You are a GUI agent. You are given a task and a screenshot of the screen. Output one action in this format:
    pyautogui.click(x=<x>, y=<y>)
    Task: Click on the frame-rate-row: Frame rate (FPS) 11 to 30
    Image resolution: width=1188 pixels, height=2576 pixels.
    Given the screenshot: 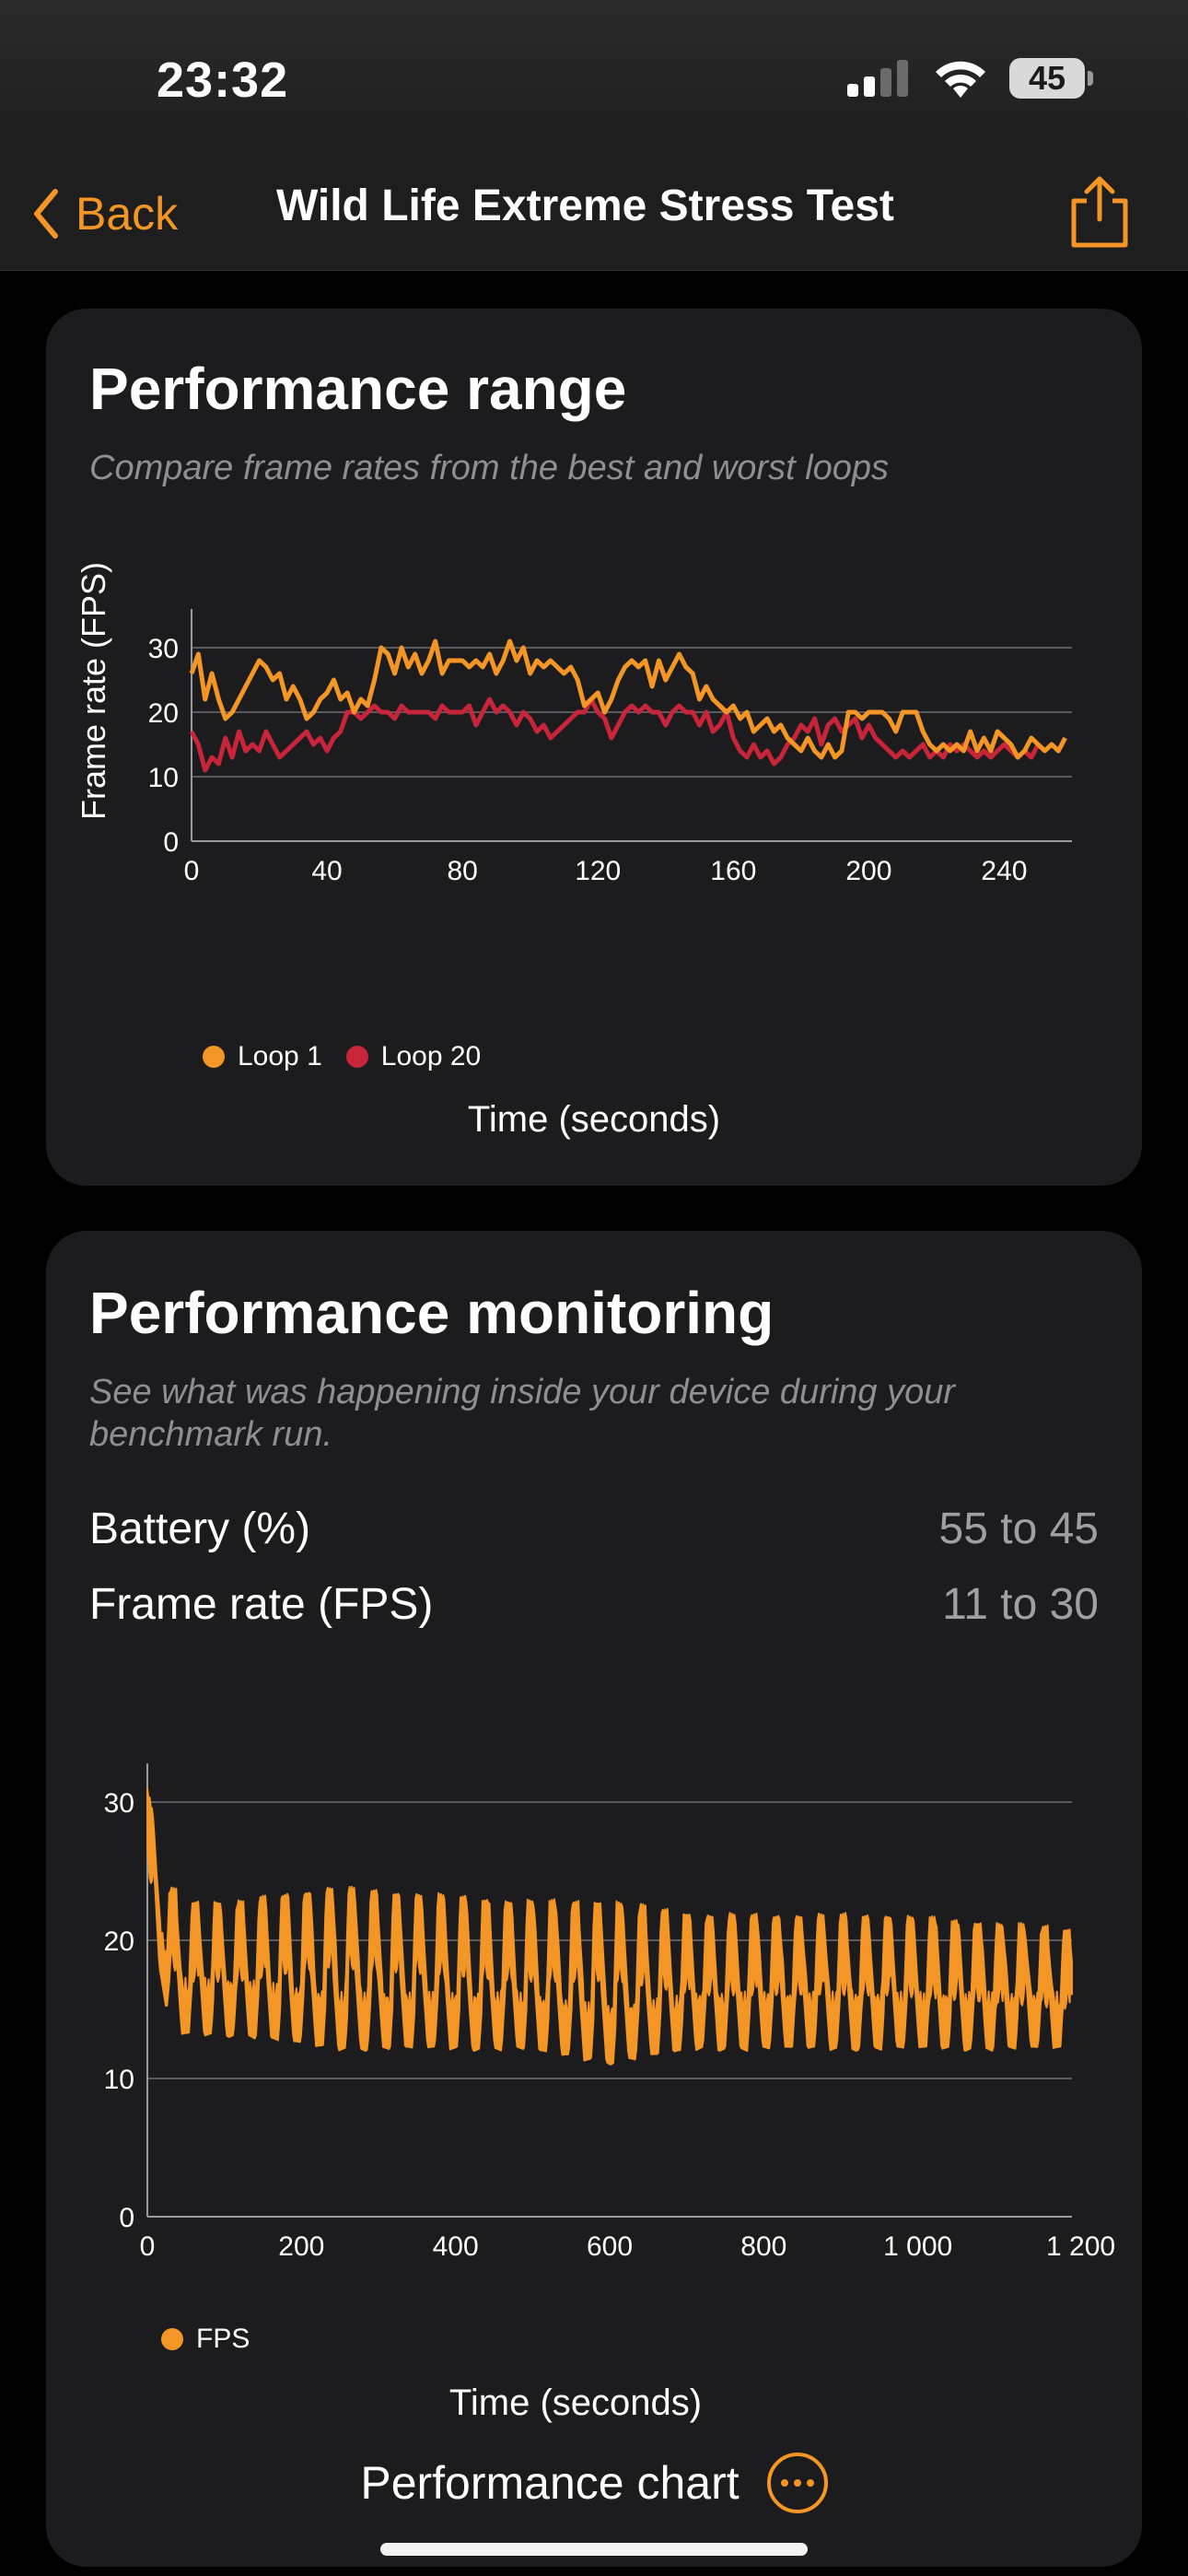 What is the action you would take?
    pyautogui.click(x=594, y=1604)
    